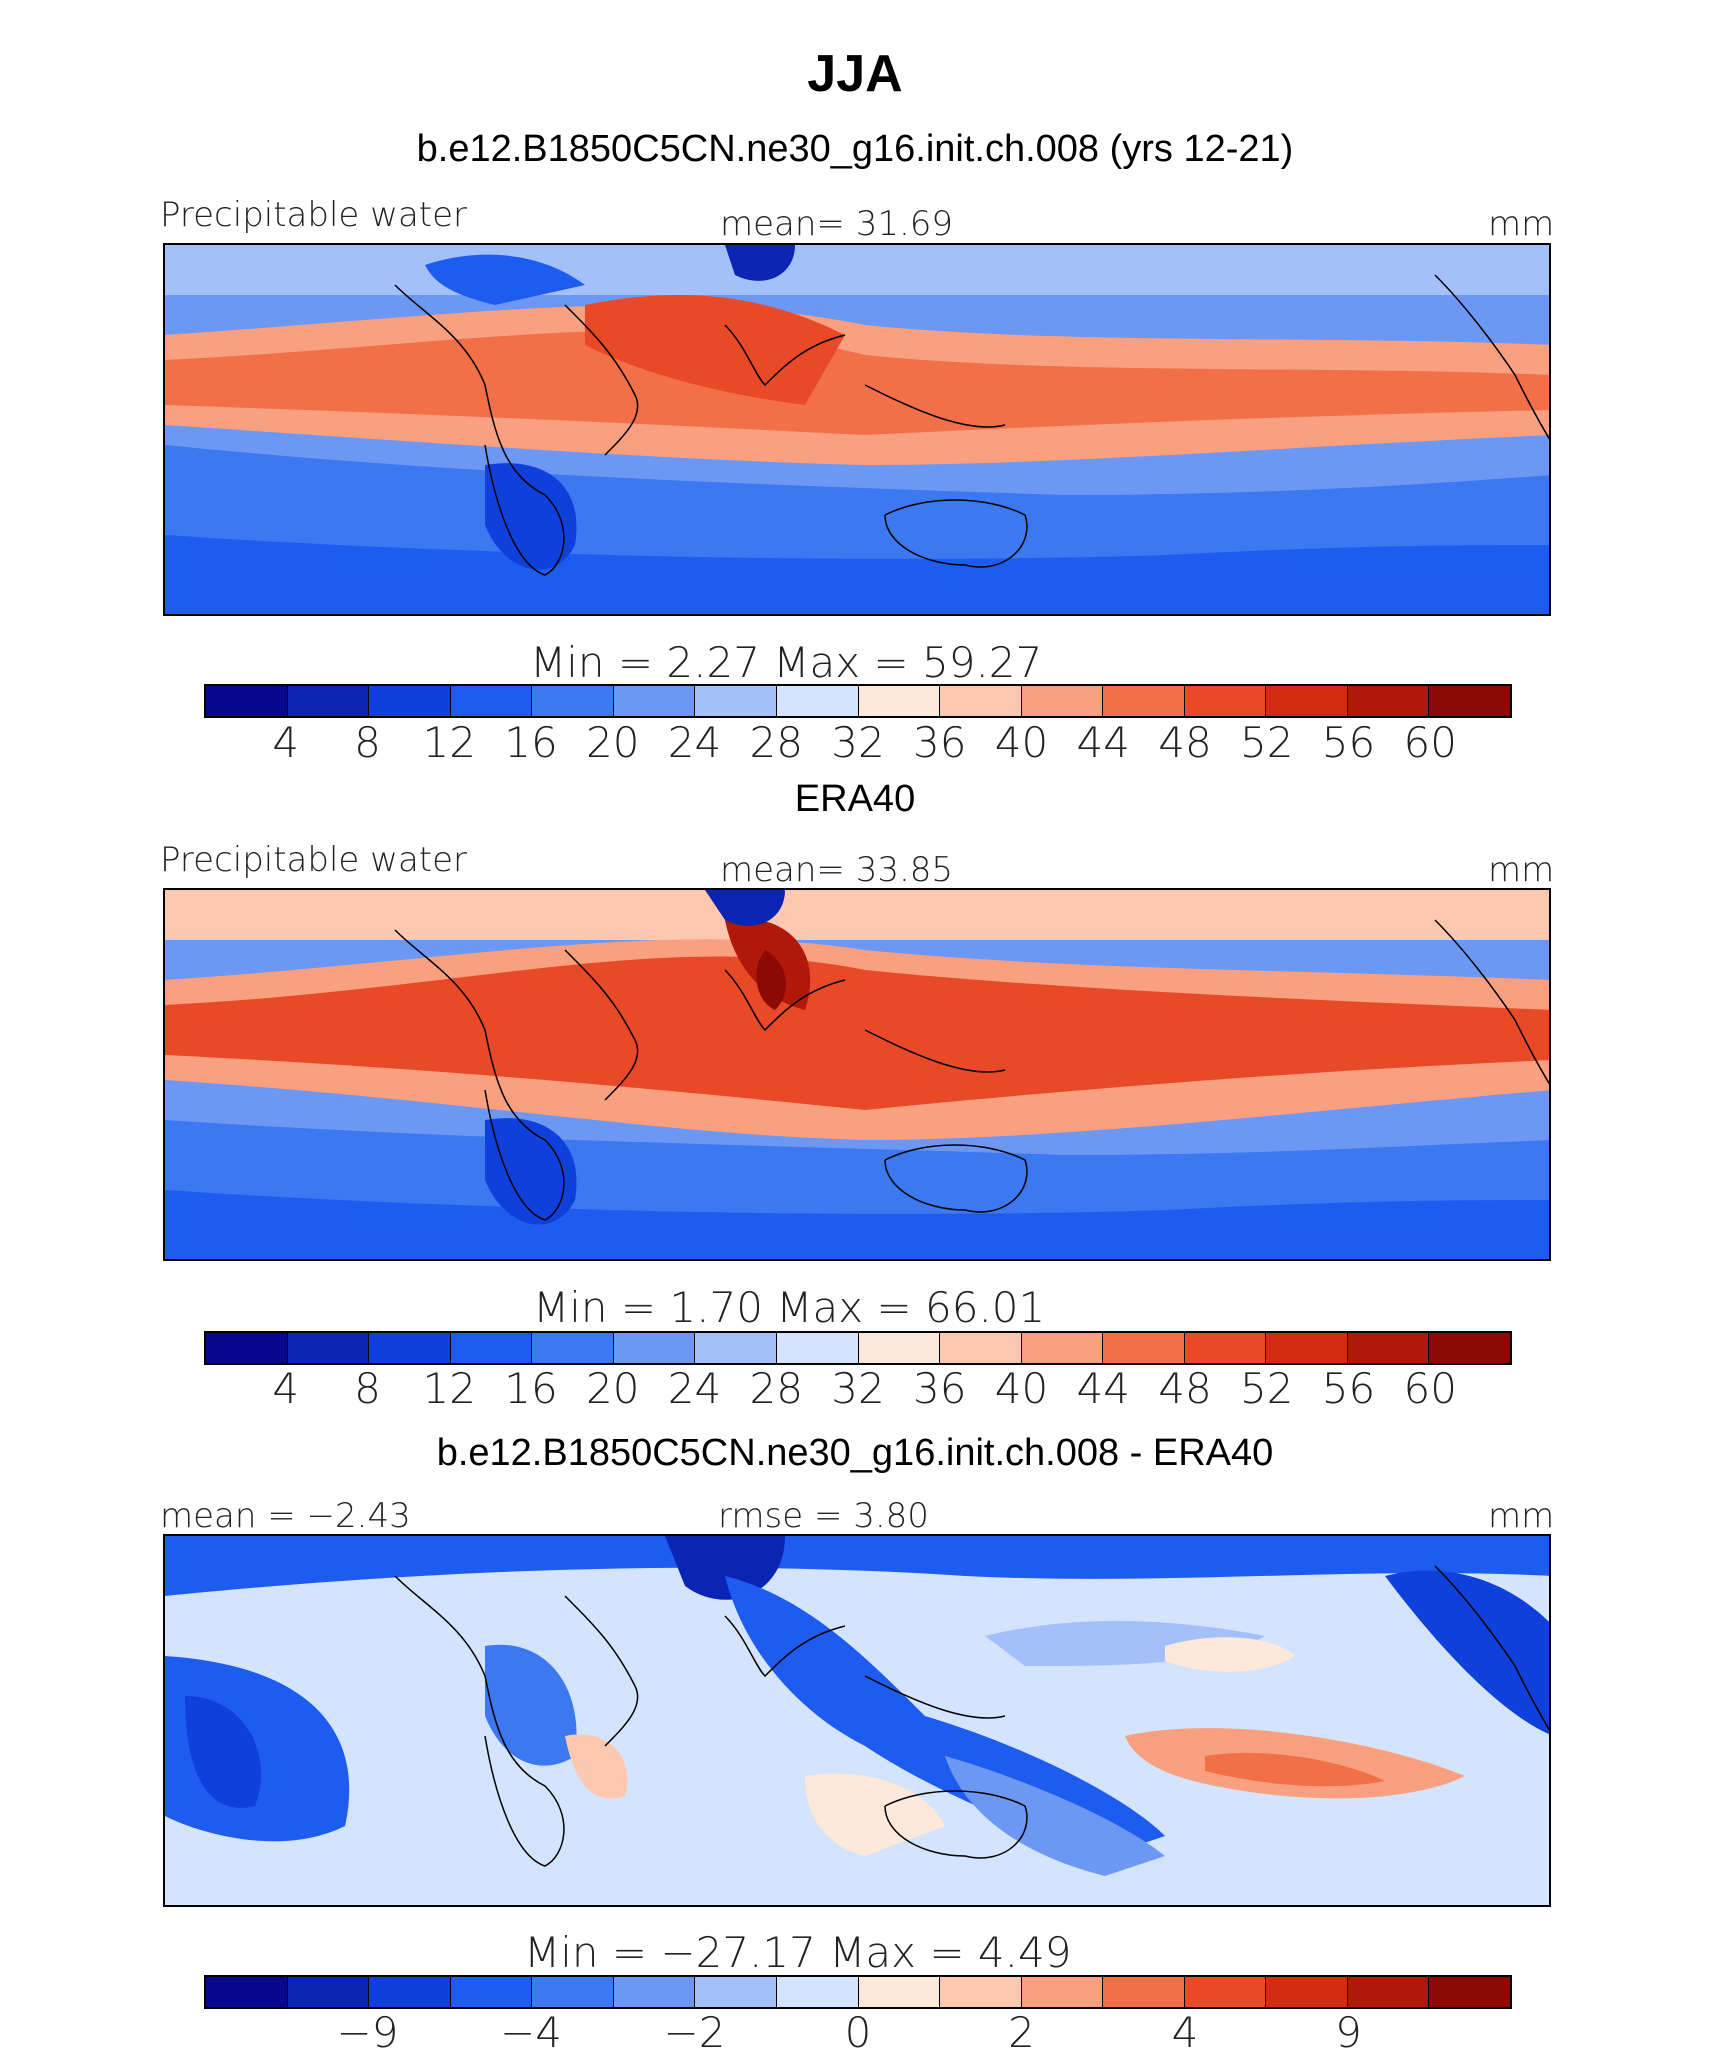  Describe the element at coordinates (694, 2032) in the screenshot. I see `colorbar-tick-label: −2` at that location.